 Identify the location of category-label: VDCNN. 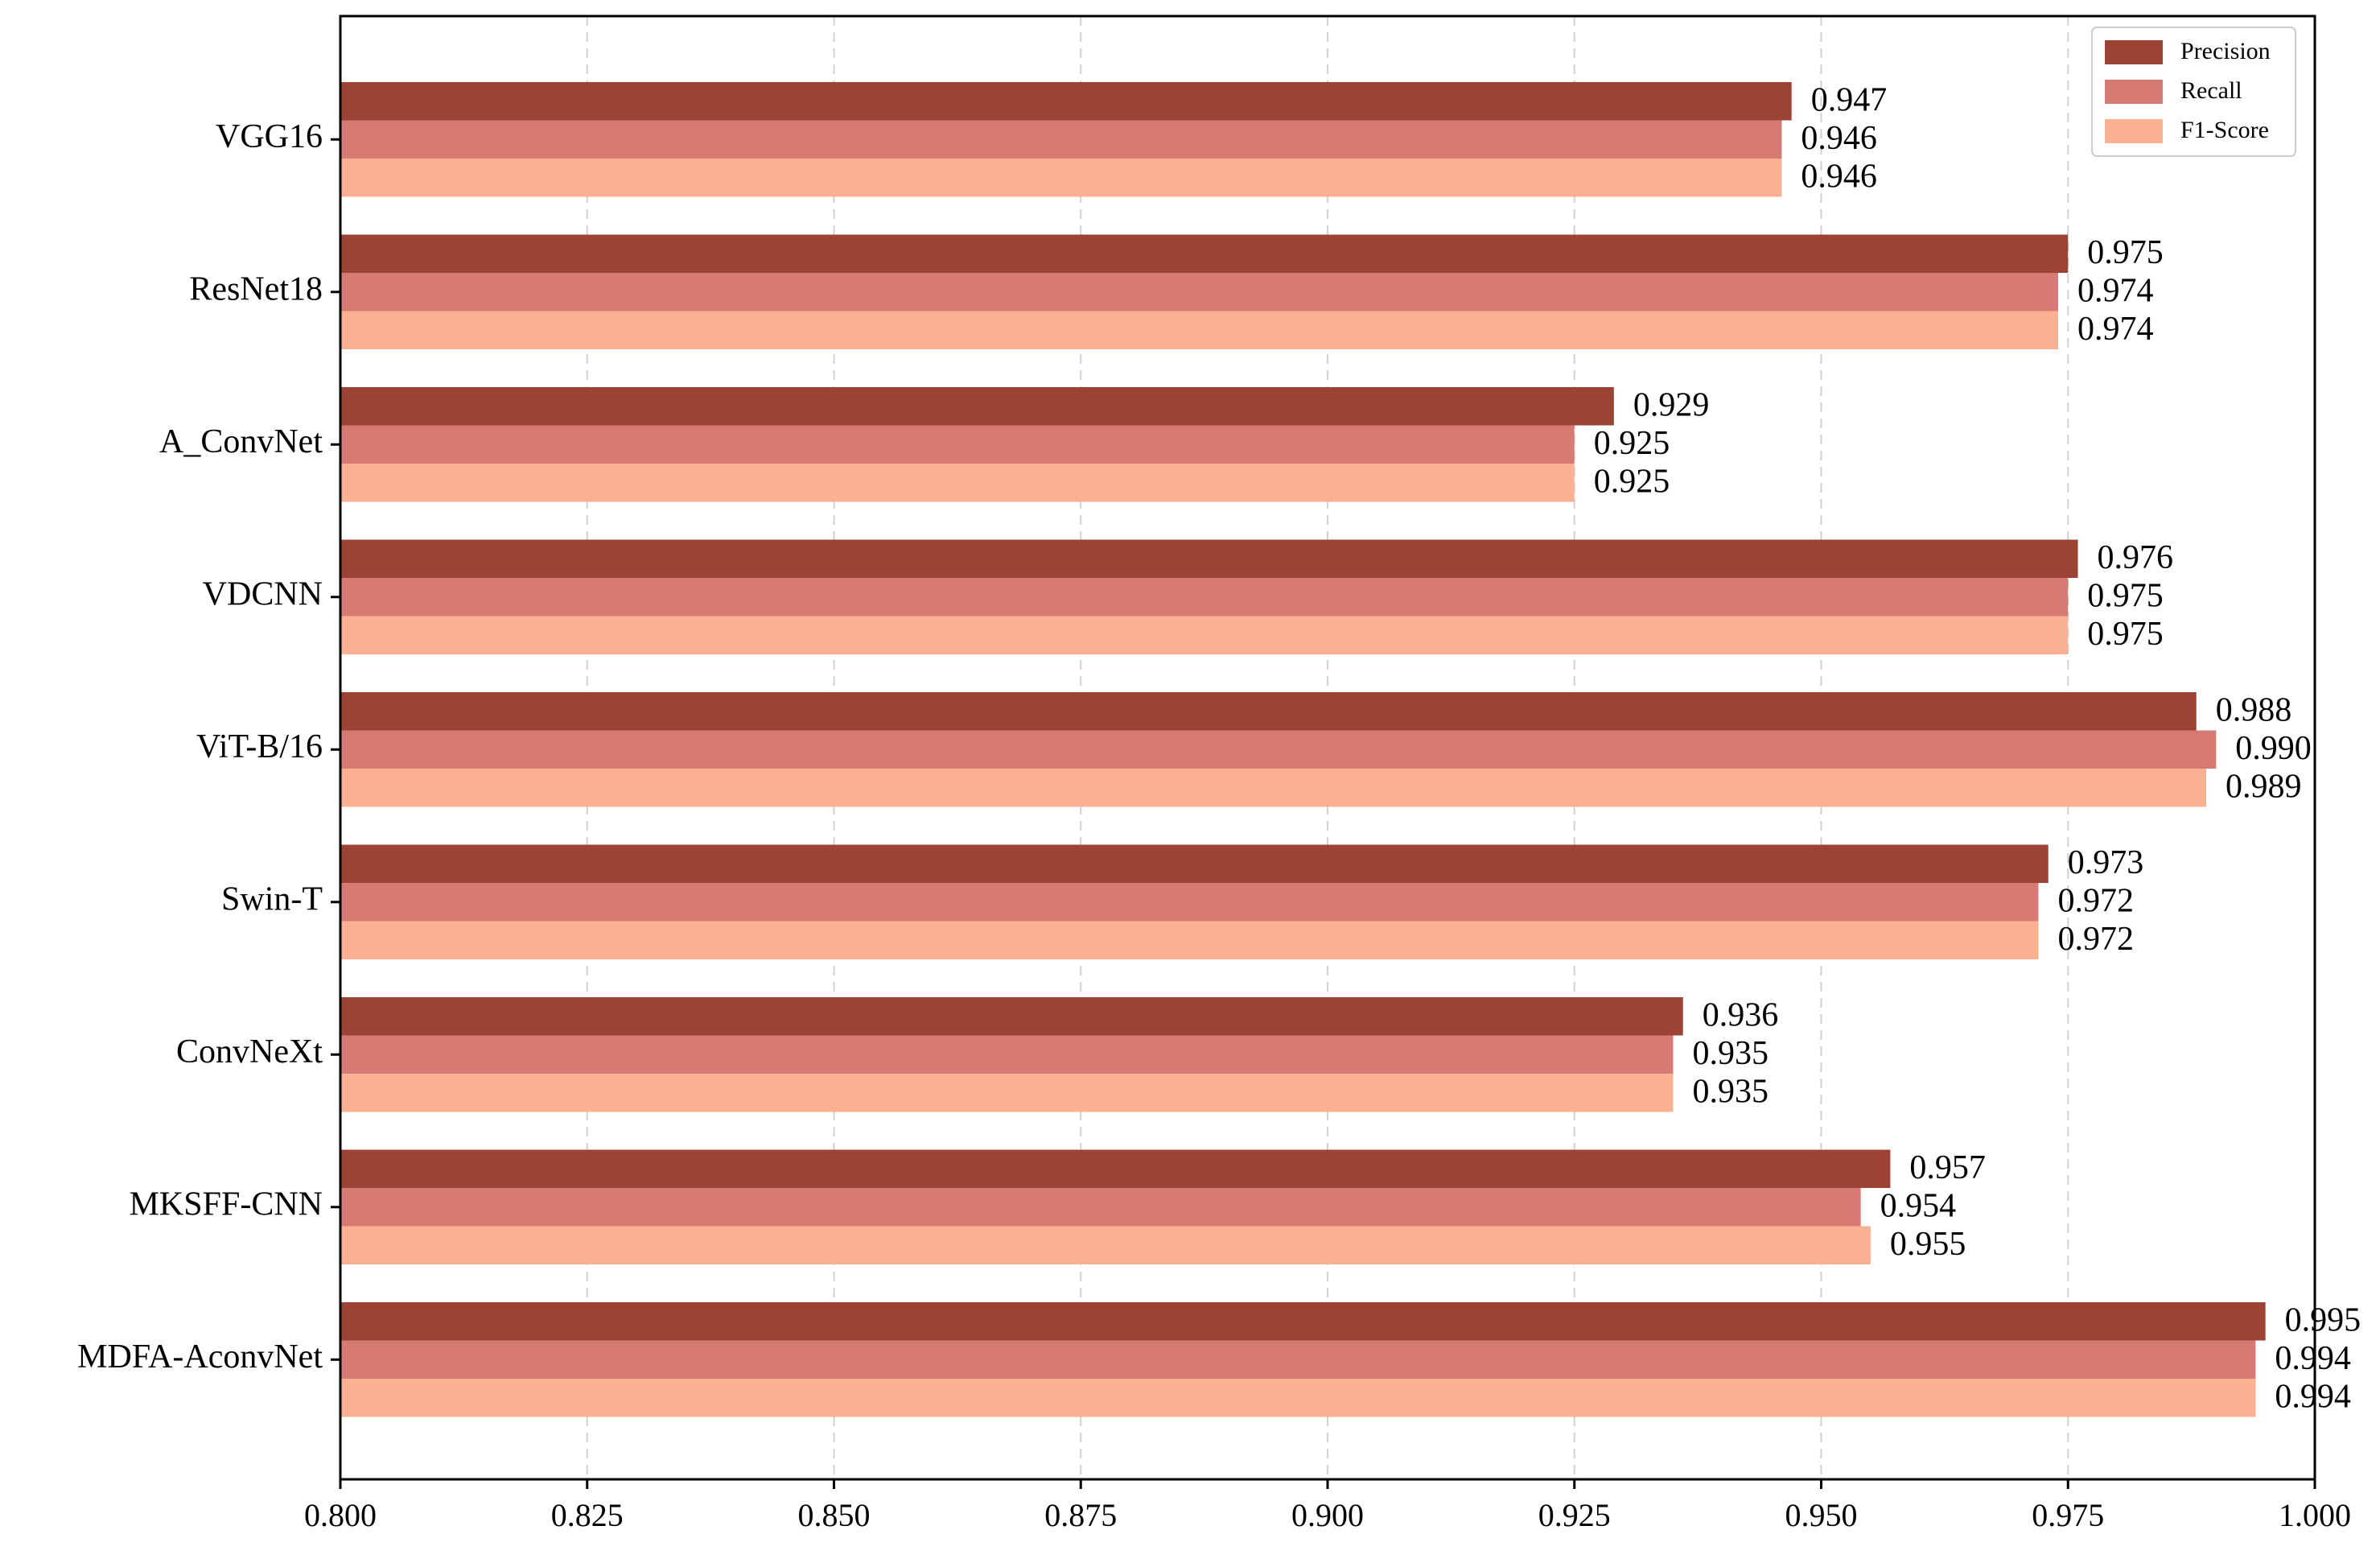
(263, 593).